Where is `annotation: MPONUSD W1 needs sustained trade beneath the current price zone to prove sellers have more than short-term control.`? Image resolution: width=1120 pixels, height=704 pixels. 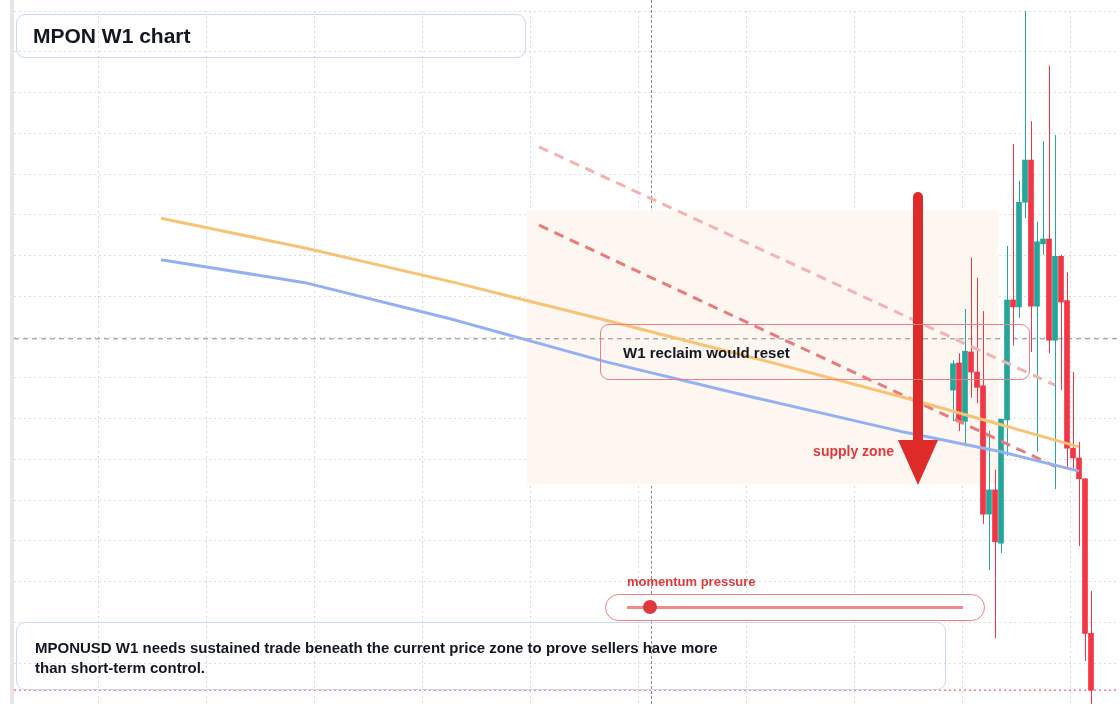
annotation: MPONUSD W1 needs sustained trade beneath the current price zone to prove sellers have more than short-term control. is located at coordinates (377, 658).